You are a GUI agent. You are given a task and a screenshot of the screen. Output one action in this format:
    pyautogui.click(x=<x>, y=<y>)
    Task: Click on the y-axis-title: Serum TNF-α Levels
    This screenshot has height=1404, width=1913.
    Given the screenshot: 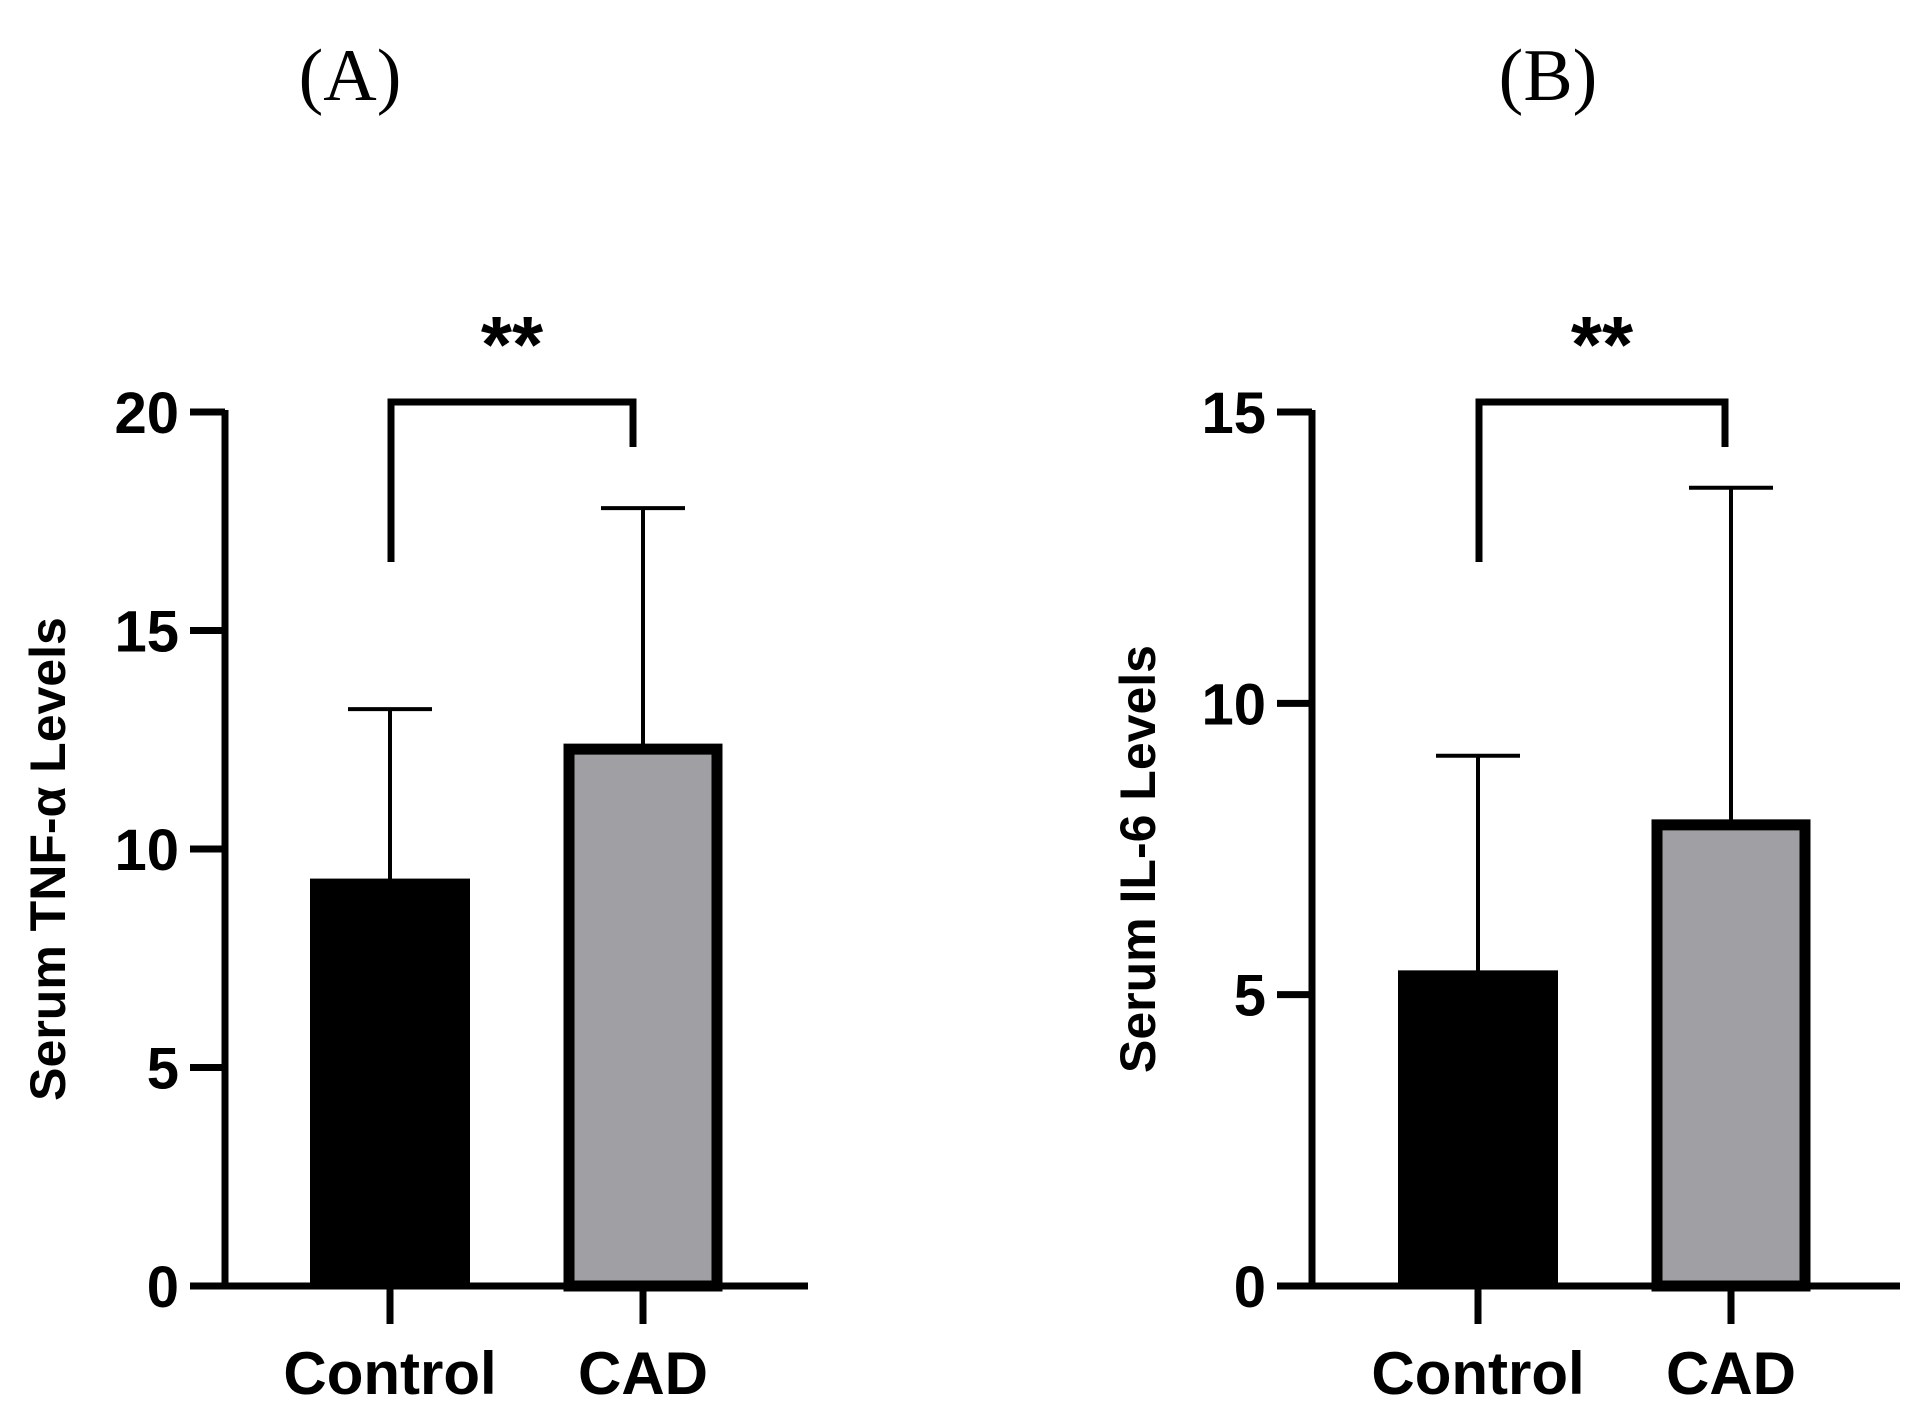 What is the action you would take?
    pyautogui.click(x=48, y=859)
    